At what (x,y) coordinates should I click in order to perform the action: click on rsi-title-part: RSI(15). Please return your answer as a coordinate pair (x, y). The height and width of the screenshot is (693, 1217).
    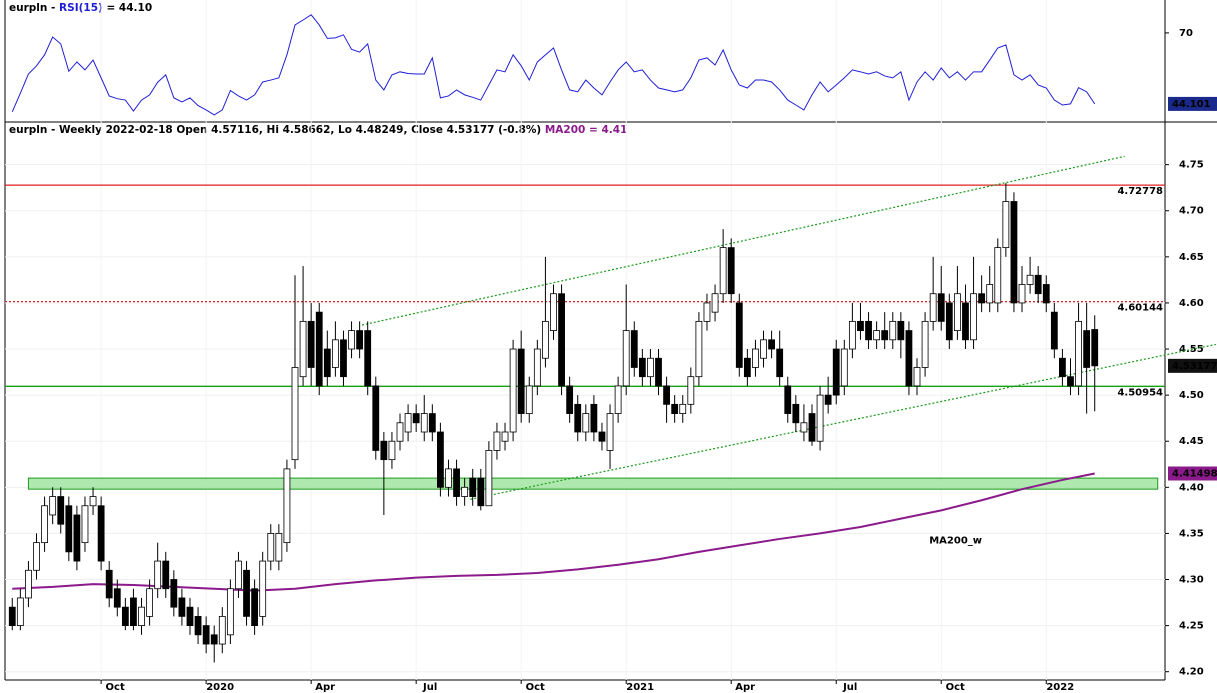
    Looking at the image, I should click on (81, 8).